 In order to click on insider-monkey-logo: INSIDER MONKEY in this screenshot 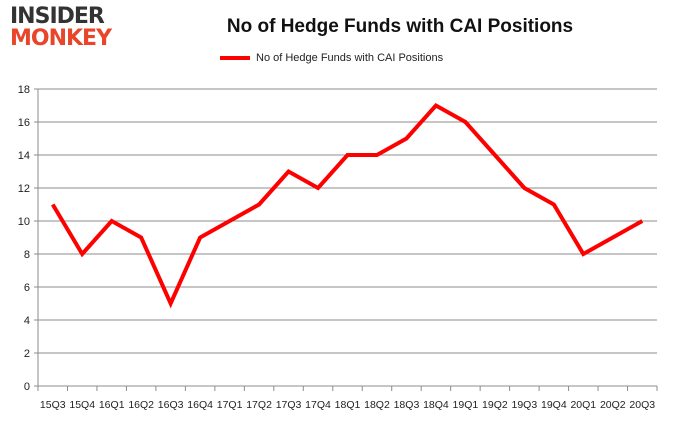, I will do `click(69, 28)`.